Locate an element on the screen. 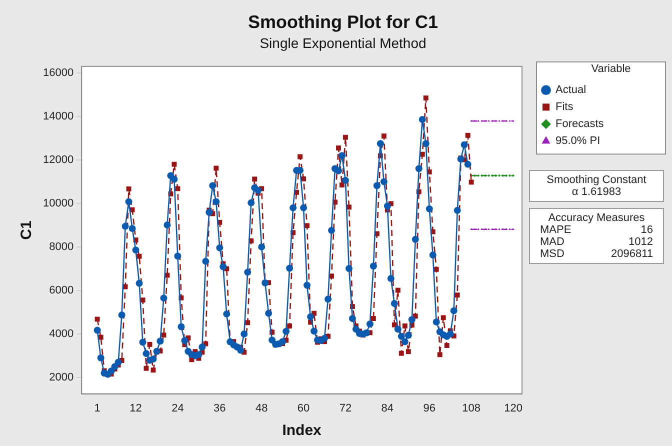 The image size is (672, 446). y-tick-label: 8000 is located at coordinates (61, 246).